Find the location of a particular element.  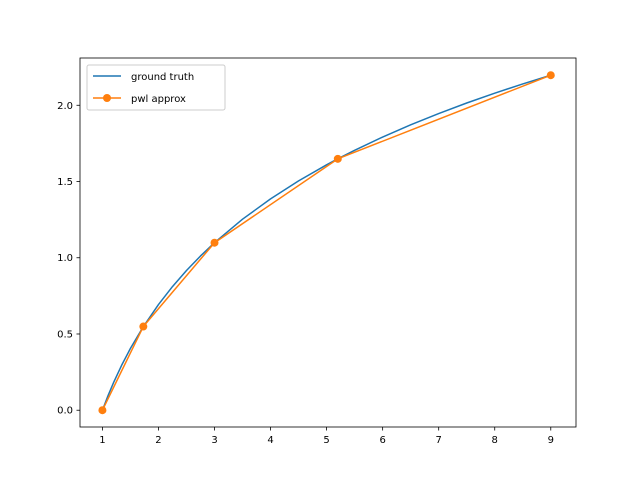

legend-marker-pwl-approx is located at coordinates (107, 98).